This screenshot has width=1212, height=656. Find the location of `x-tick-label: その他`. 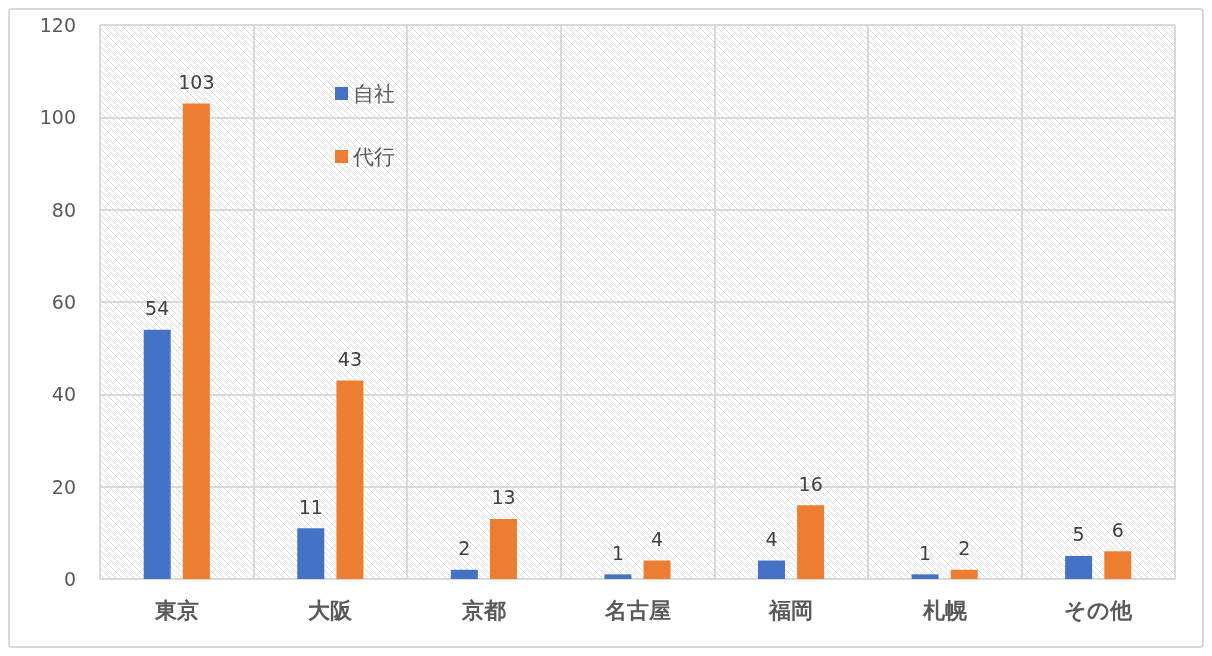

x-tick-label: その他 is located at coordinates (1099, 610).